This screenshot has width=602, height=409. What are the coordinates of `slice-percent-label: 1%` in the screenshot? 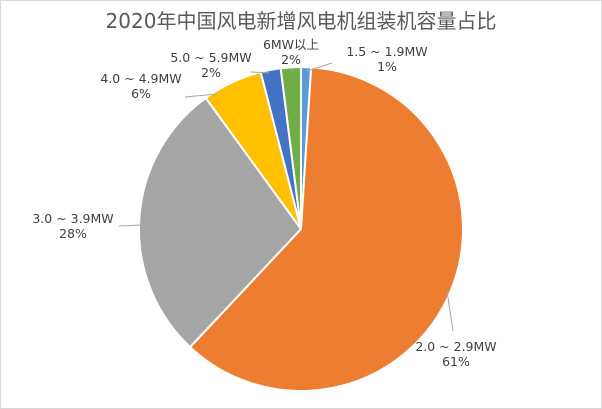 It's located at (387, 66).